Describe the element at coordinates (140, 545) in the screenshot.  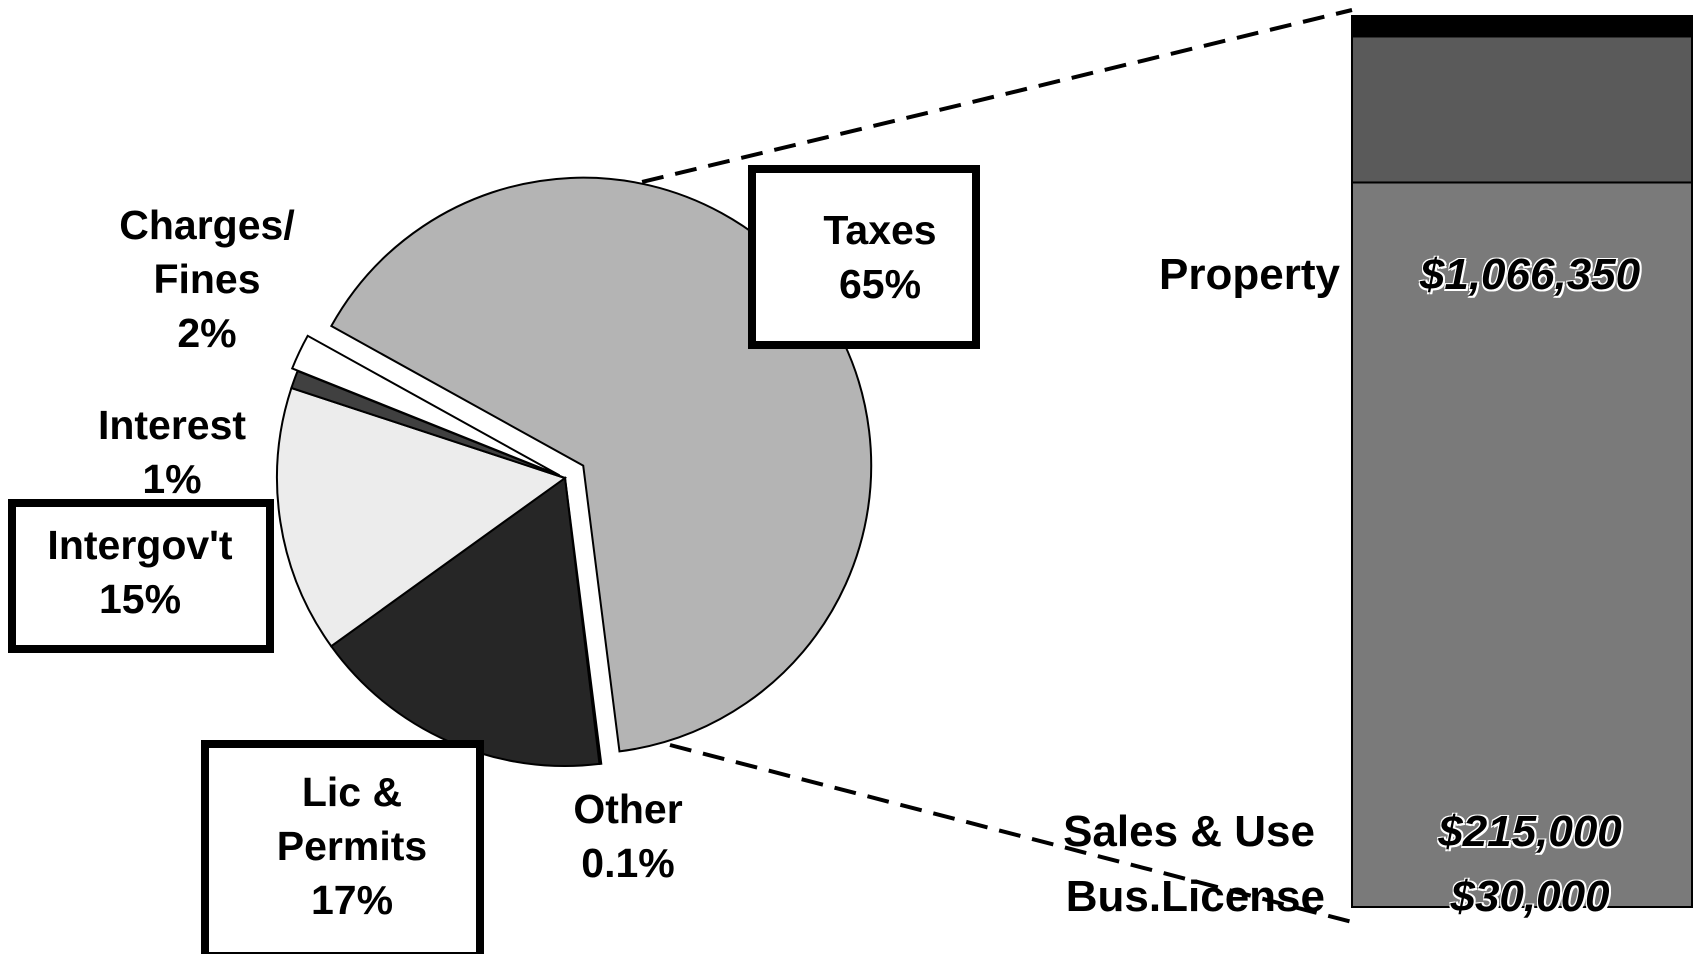
I see `slice-category: Intergov't` at that location.